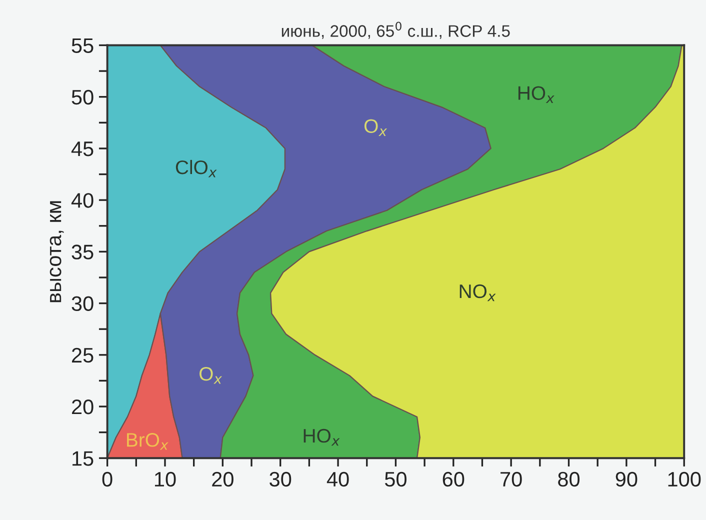  I want to click on x-tick-label: 80, so click(569, 479).